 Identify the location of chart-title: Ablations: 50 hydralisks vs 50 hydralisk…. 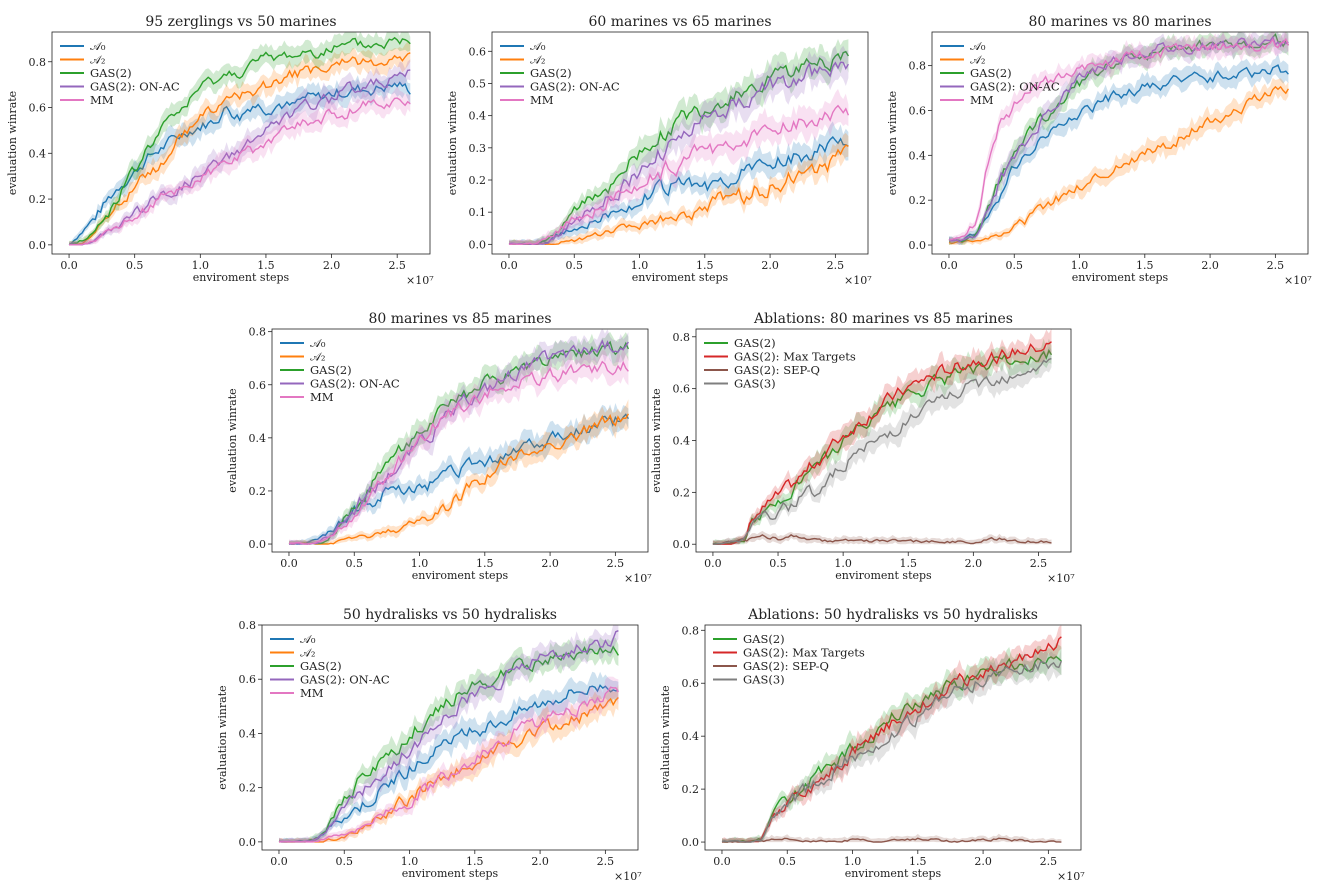
(892, 615).